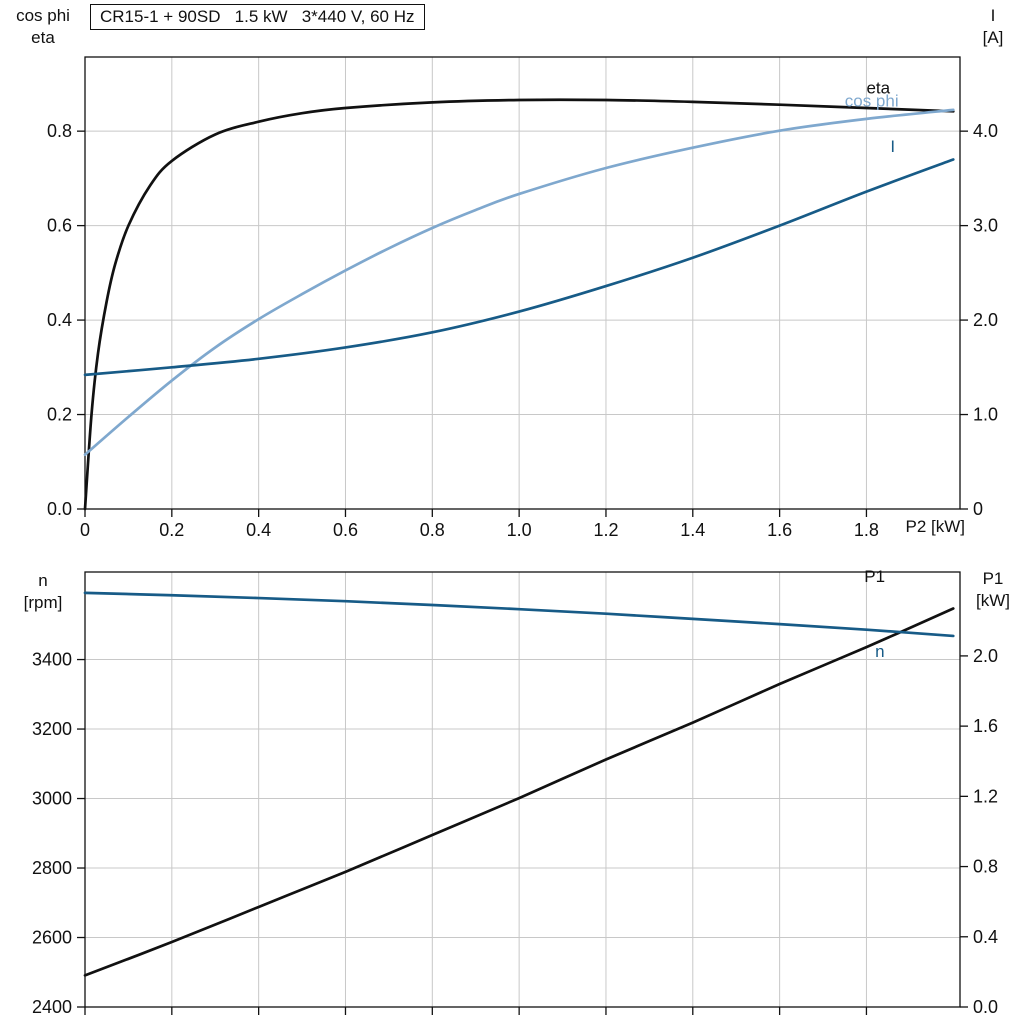 This screenshot has width=1024, height=1024. I want to click on x-tick-label: 0.6, so click(345, 530).